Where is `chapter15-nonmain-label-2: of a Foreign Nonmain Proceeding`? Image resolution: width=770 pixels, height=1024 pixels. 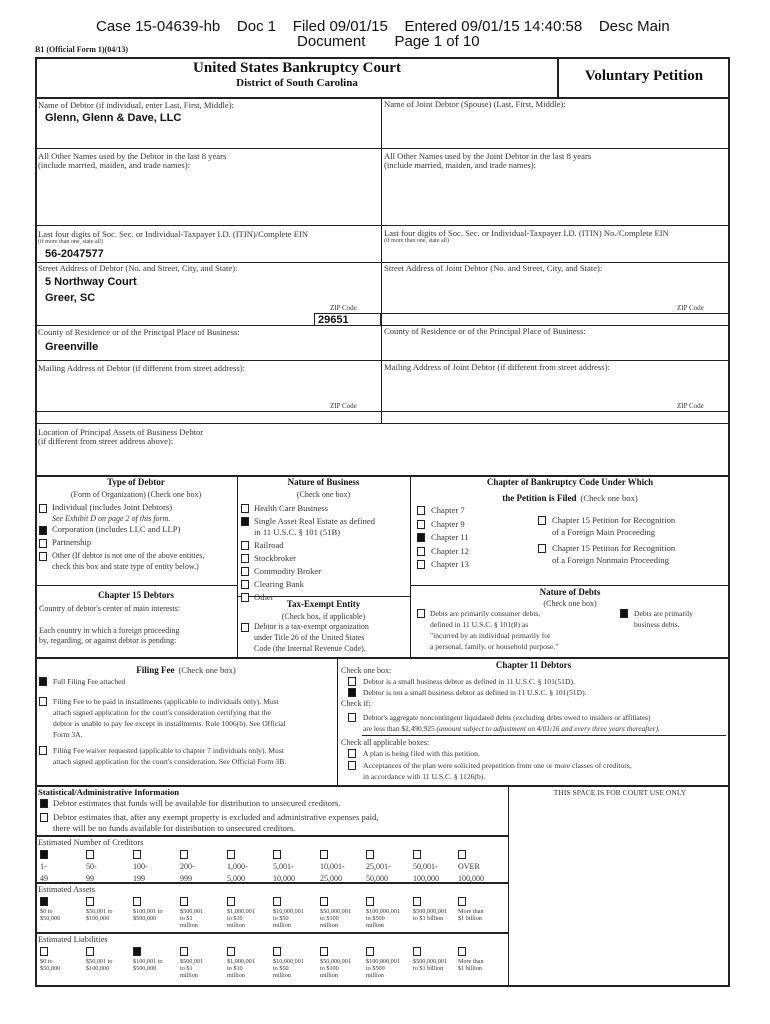 chapter15-nonmain-label-2: of a Foreign Nonmain Proceeding is located at coordinates (610, 560).